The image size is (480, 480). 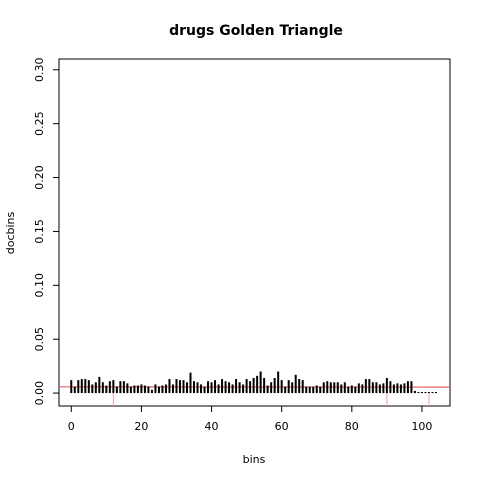 What do you see at coordinates (250, 419) in the screenshot?
I see `x-axis: 0 20 40 60 80 100` at bounding box center [250, 419].